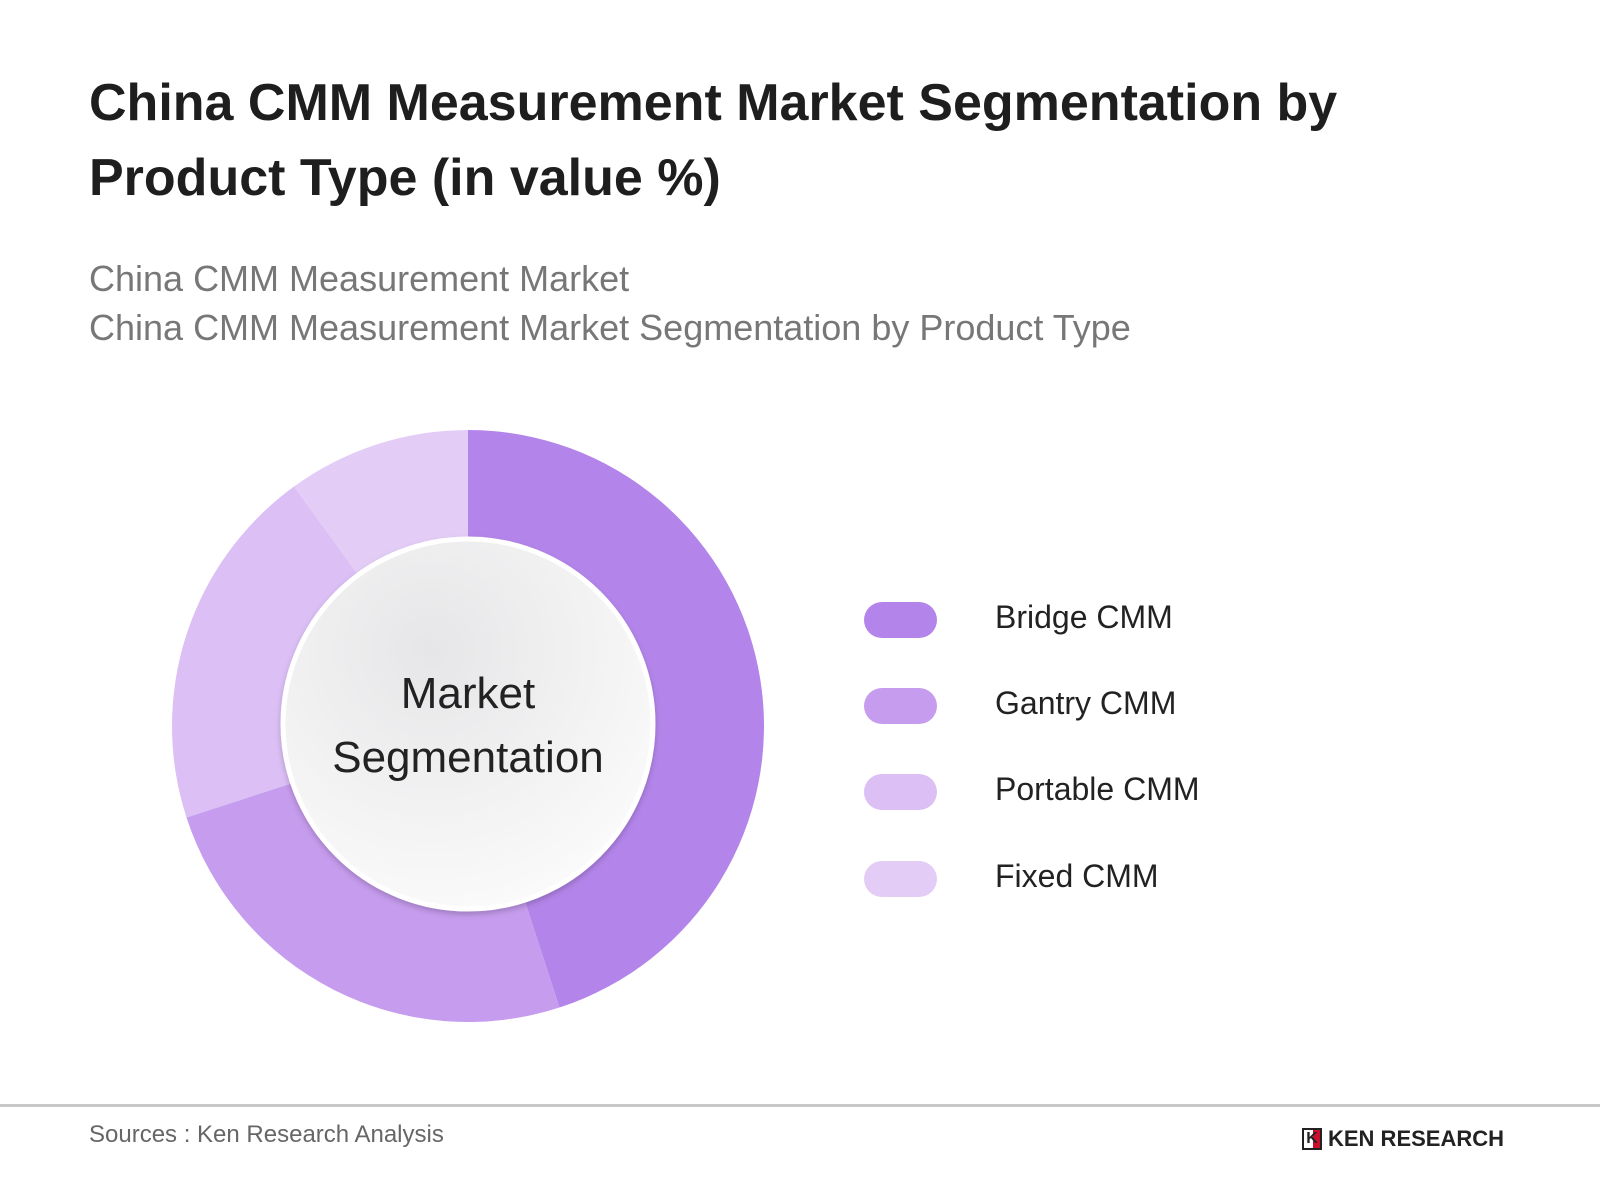 Image resolution: width=1600 pixels, height=1200 pixels. What do you see at coordinates (1077, 876) in the screenshot?
I see `legend-label: Fixed CMM` at bounding box center [1077, 876].